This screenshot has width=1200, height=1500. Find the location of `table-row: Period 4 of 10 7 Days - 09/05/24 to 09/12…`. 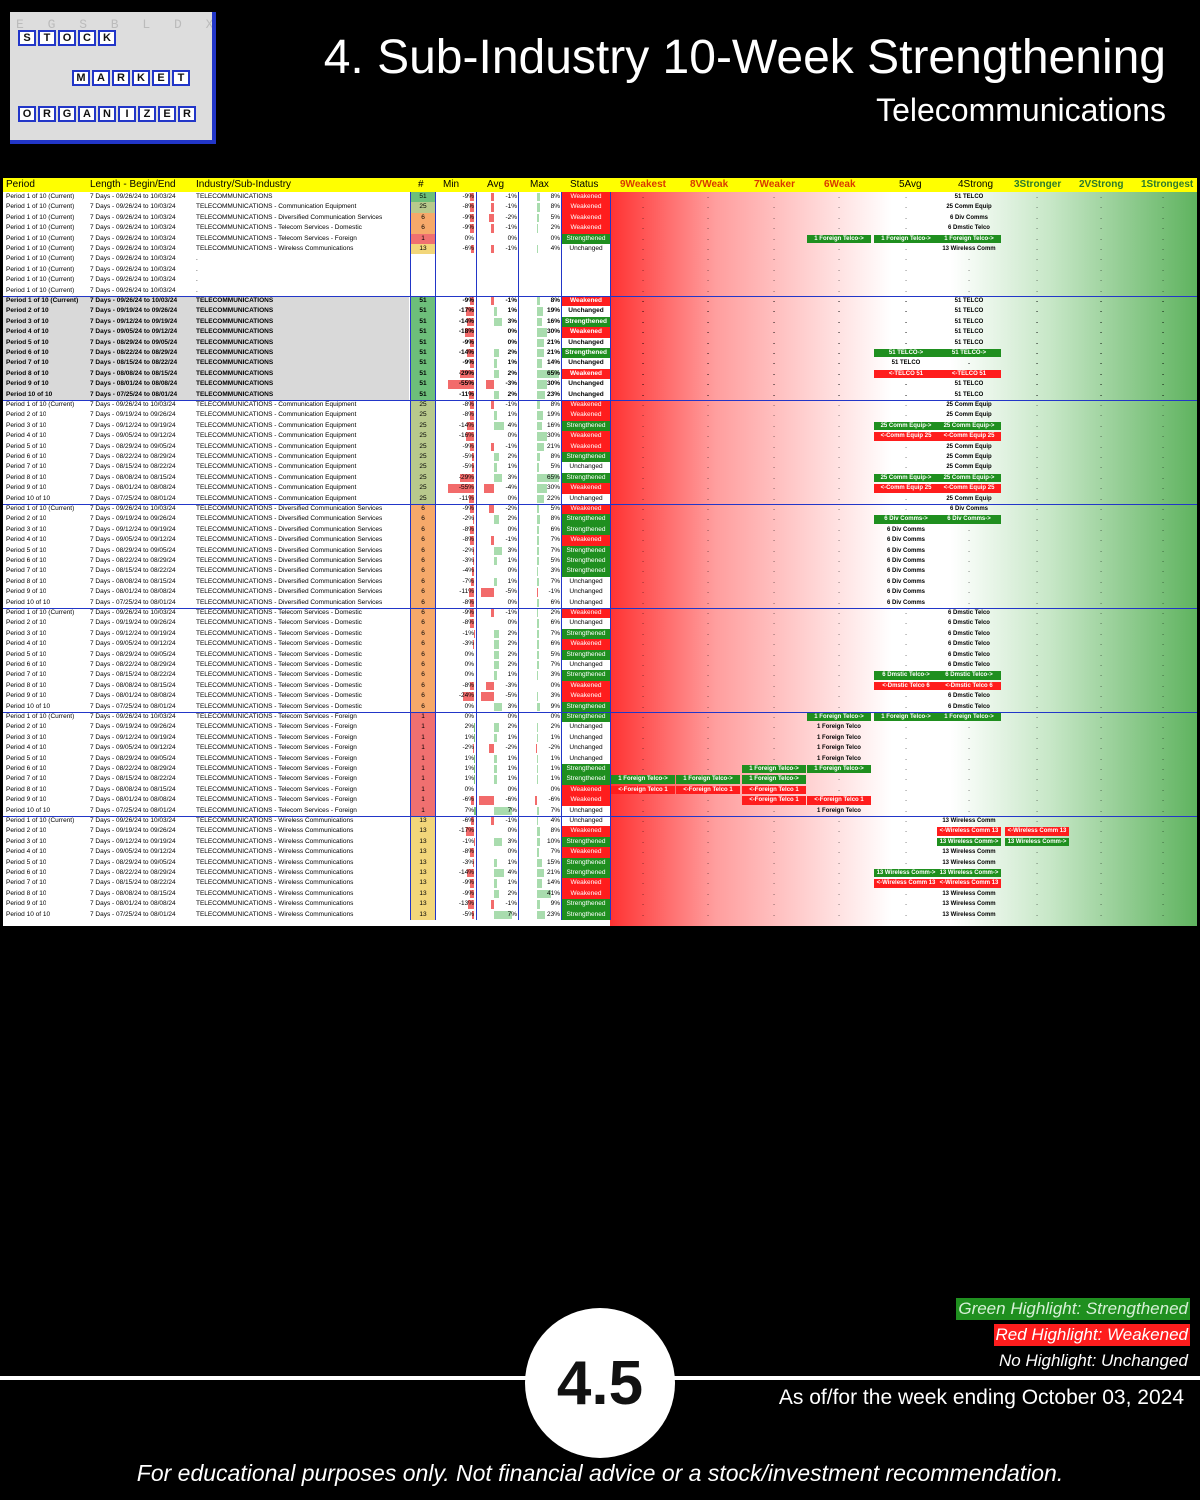

table-row: Period 4 of 10 7 Days - 09/05/24 to 09/12… is located at coordinates (600, 852).